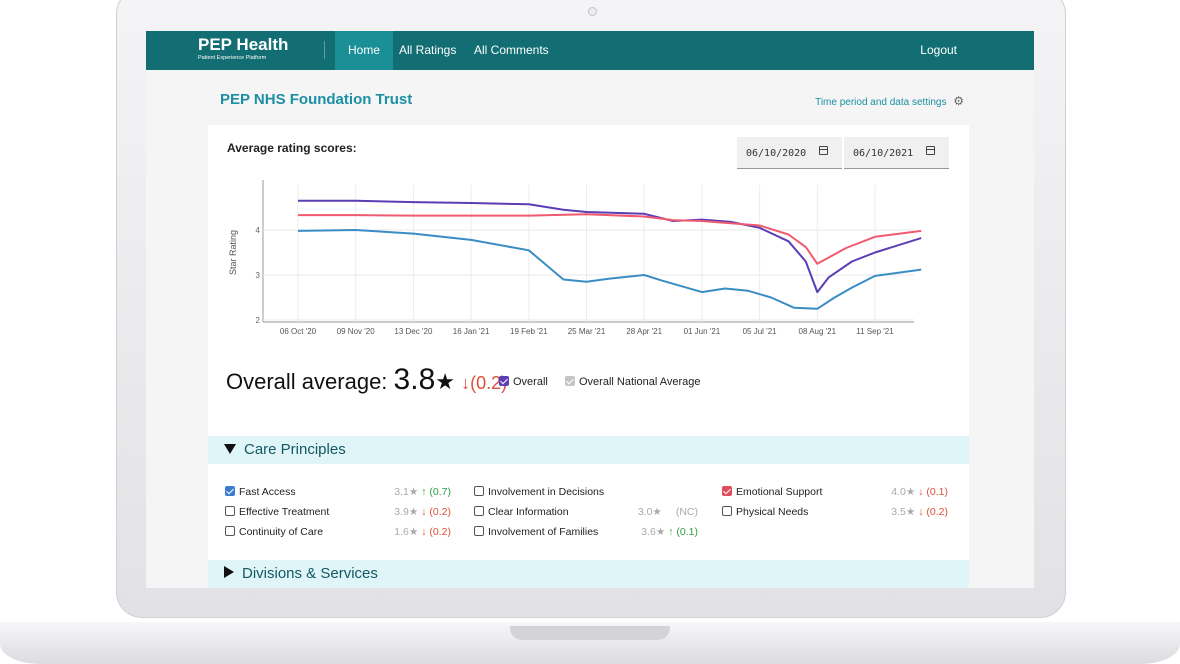 This screenshot has height=664, width=1180. I want to click on principle-physical-needs: Physical Needs, so click(765, 512).